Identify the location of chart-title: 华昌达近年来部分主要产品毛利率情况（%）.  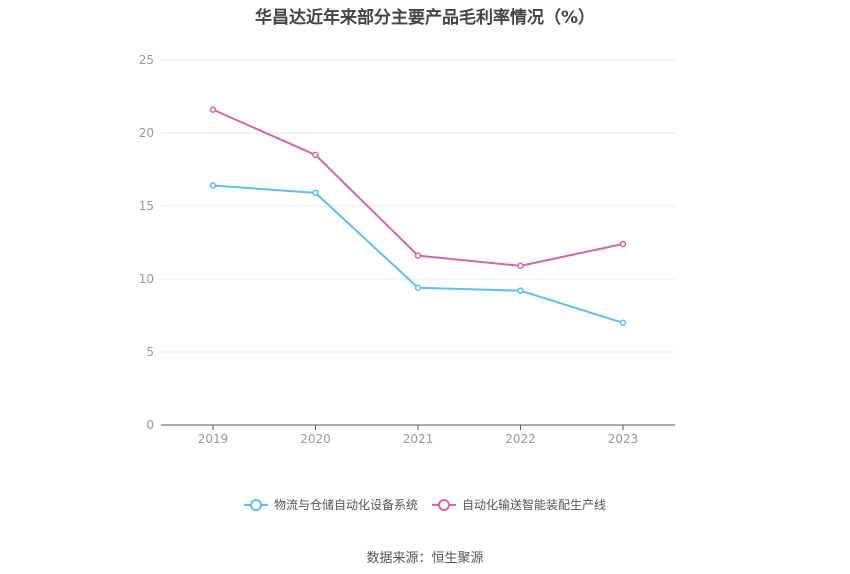
(425, 18).